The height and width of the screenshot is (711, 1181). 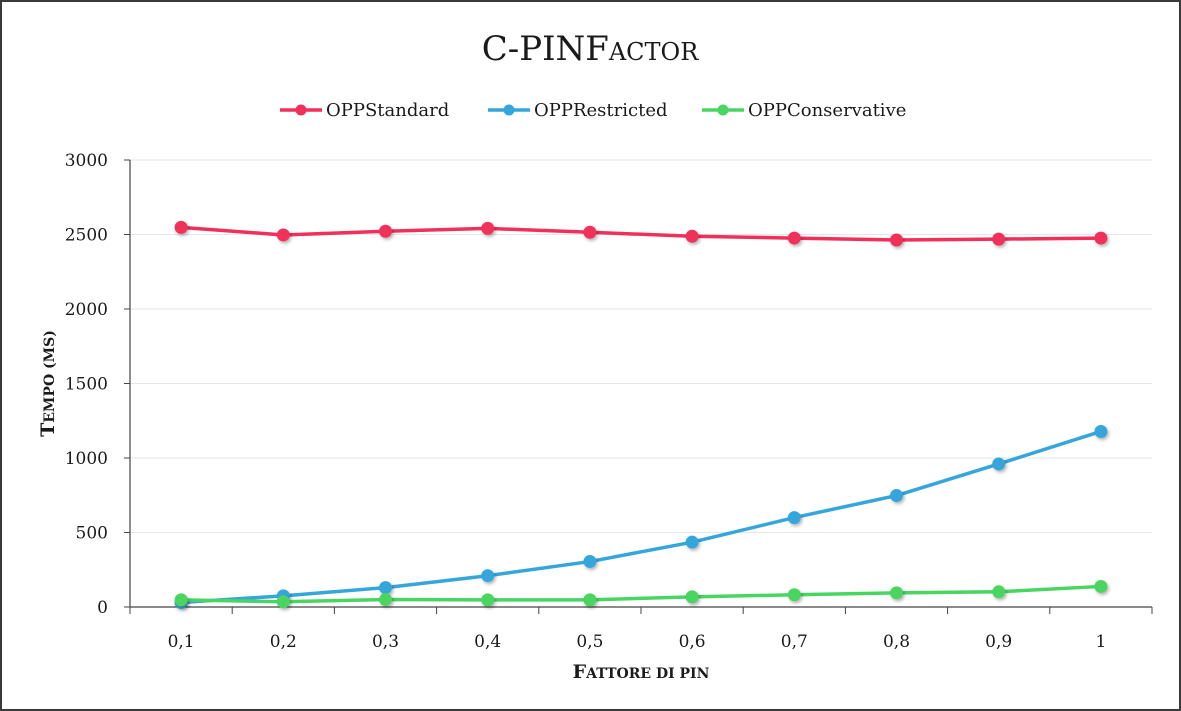 I want to click on x-tick-label: 0,6, so click(x=692, y=642).